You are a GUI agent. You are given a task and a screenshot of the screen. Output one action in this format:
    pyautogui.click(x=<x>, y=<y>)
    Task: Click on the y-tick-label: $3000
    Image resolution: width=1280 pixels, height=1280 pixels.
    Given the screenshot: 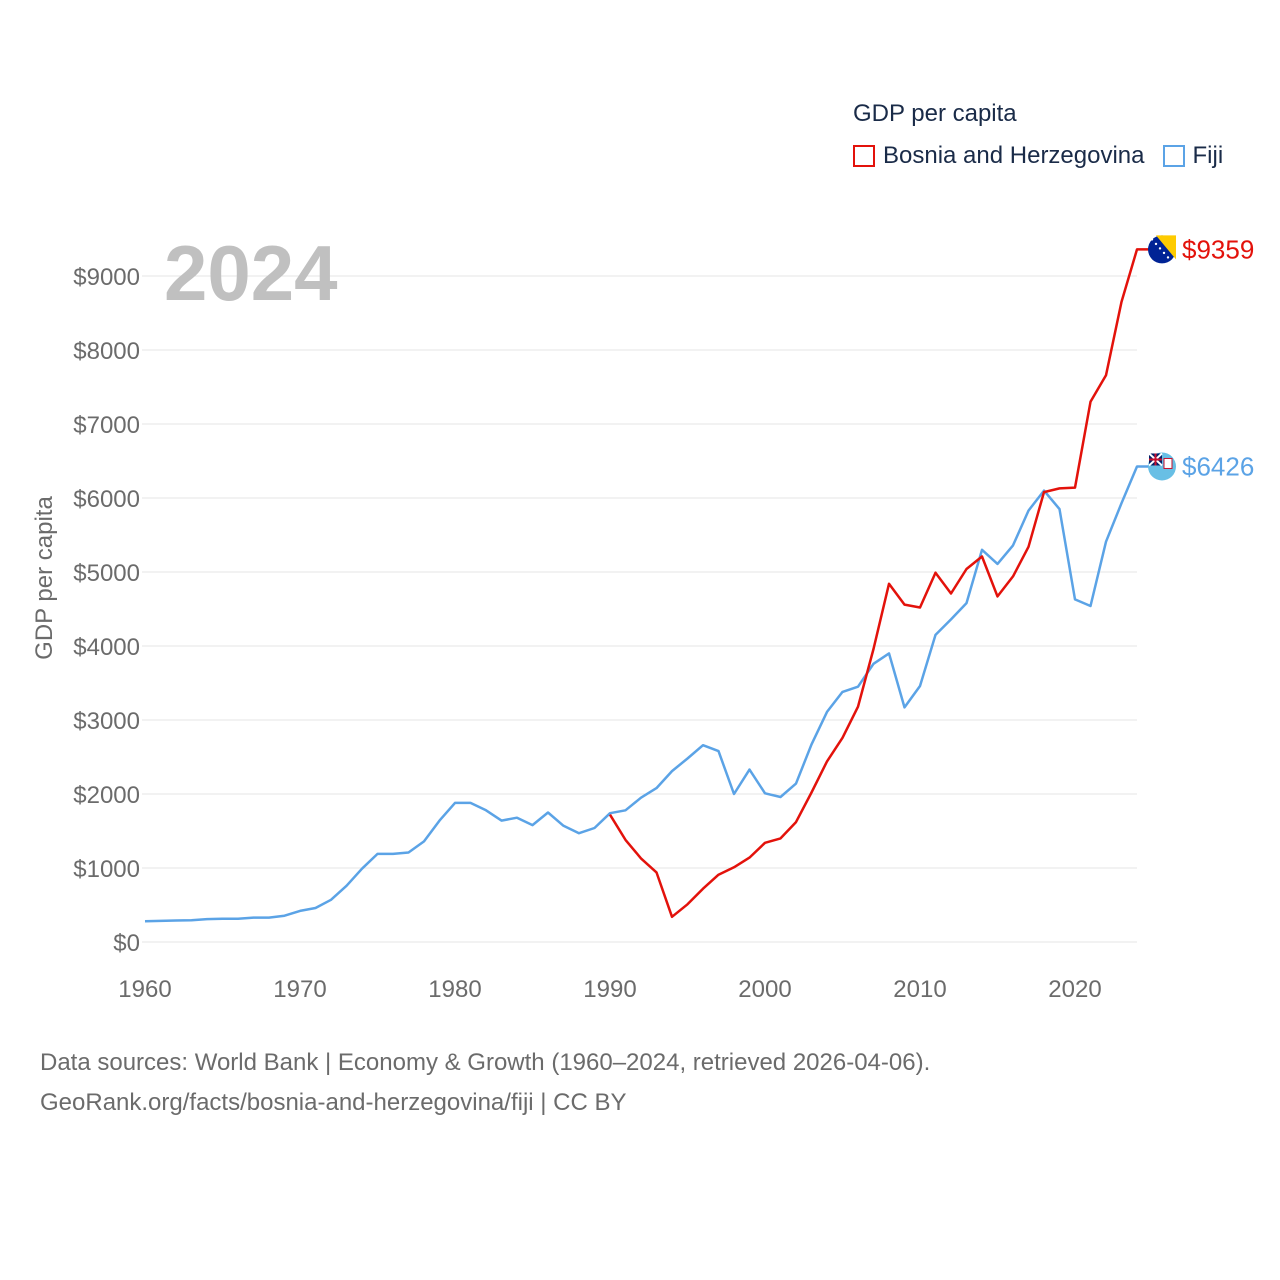 What is the action you would take?
    pyautogui.click(x=106, y=721)
    